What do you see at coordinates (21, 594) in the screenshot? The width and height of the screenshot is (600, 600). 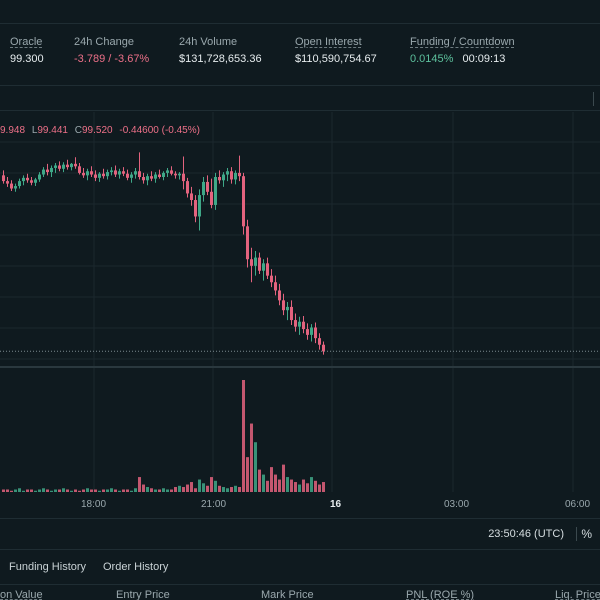 I see `column-position-value: on Value` at bounding box center [21, 594].